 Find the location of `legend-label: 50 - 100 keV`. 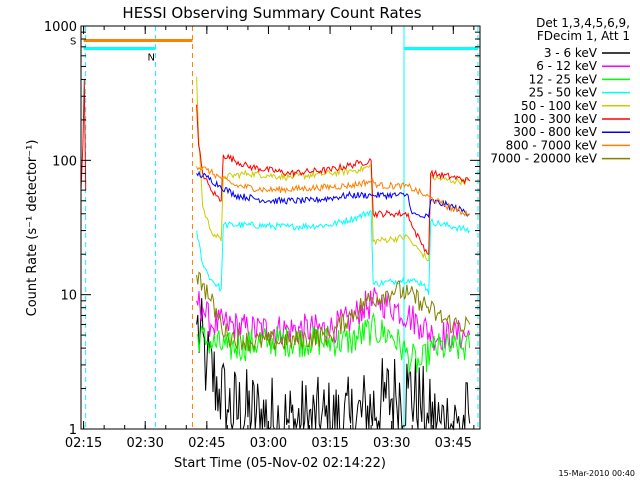

legend-label: 50 - 100 keV is located at coordinates (559, 106).